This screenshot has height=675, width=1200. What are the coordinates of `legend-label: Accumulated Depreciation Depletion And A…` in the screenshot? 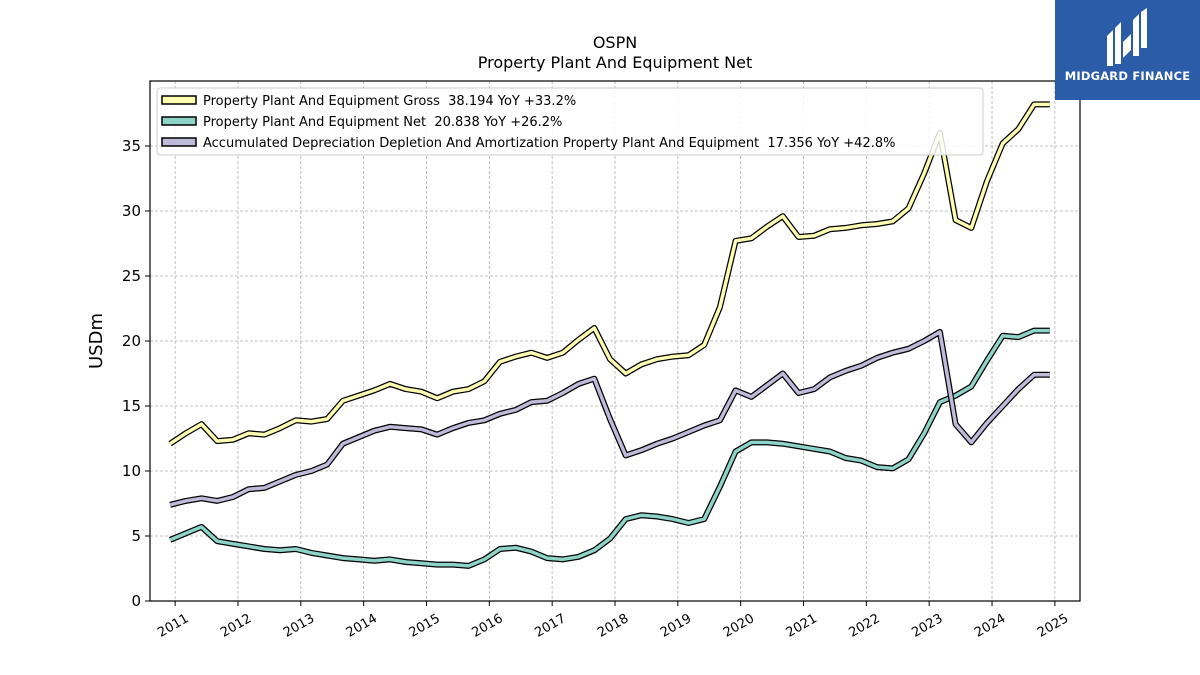 It's located at (549, 143).